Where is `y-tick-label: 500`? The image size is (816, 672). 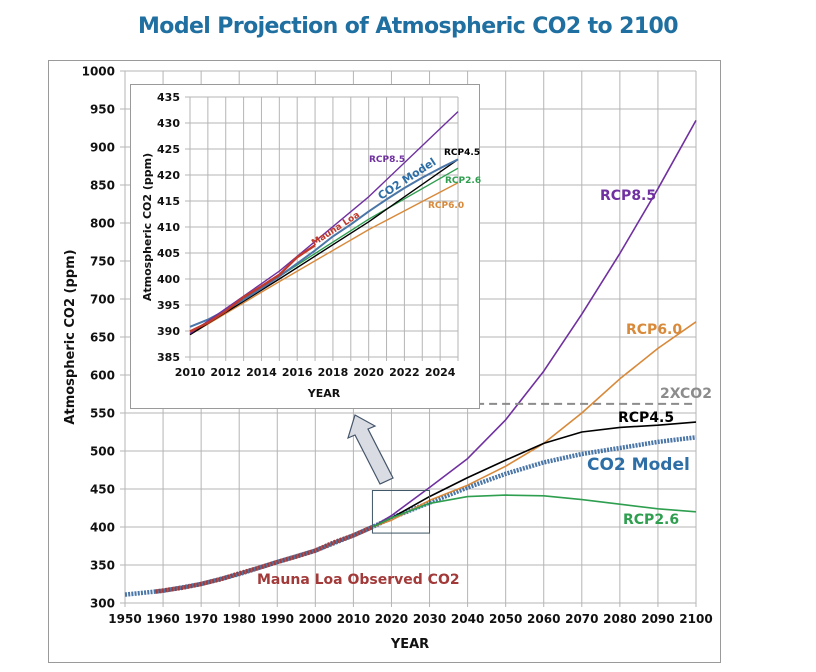
y-tick-label: 500 is located at coordinates (102, 451).